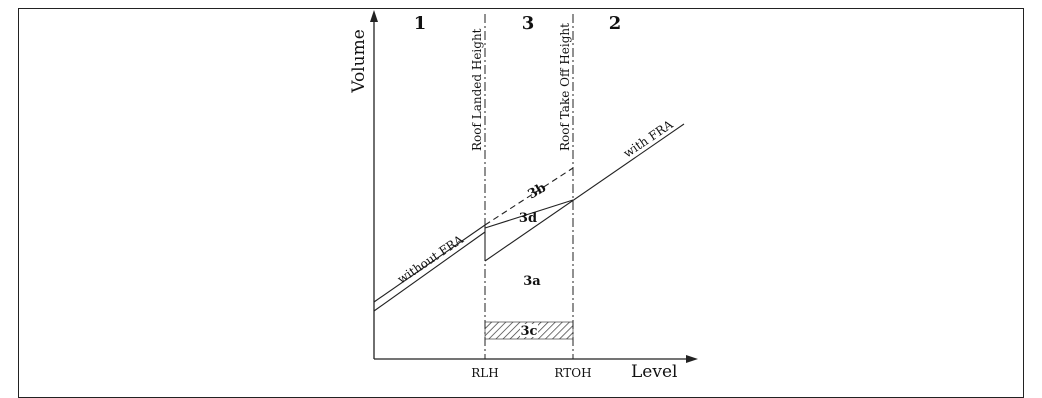 The image size is (1042, 398). I want to click on without-fra-dashed-extension, so click(529, 196).